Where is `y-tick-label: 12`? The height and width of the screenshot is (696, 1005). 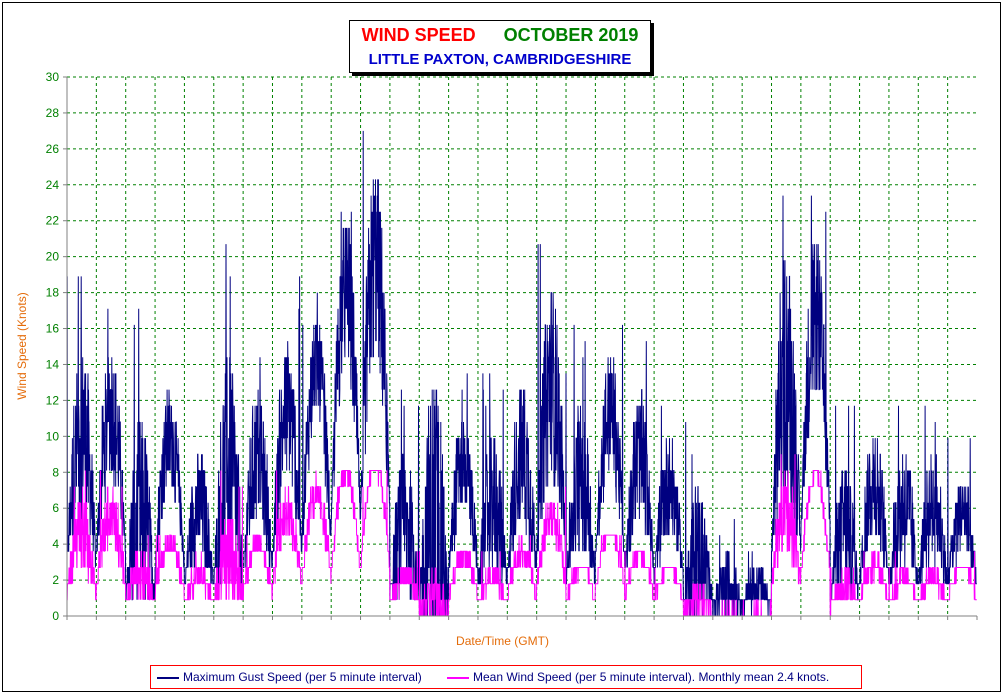 y-tick-label: 12 is located at coordinates (53, 400).